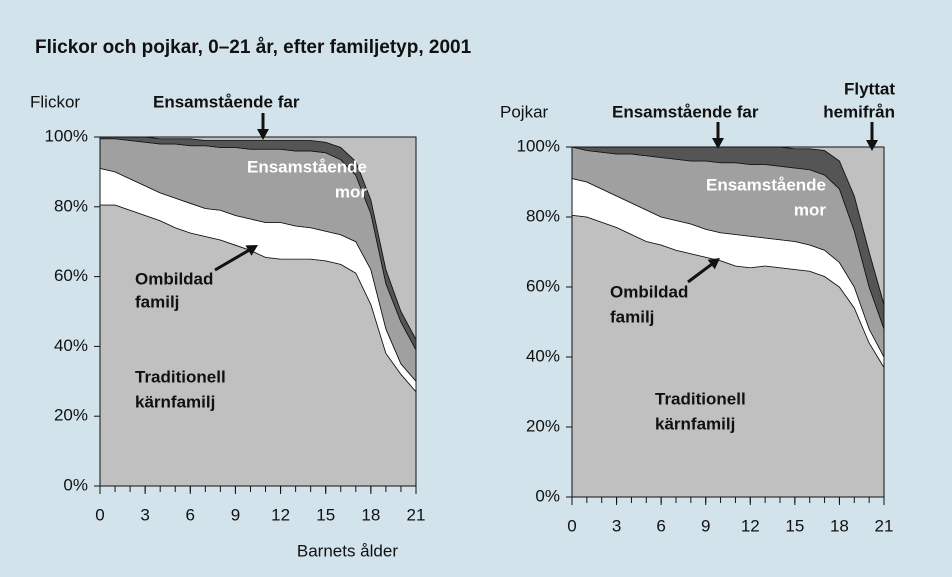 The height and width of the screenshot is (577, 952). What do you see at coordinates (859, 111) in the screenshot?
I see `annotation: hemifrån` at bounding box center [859, 111].